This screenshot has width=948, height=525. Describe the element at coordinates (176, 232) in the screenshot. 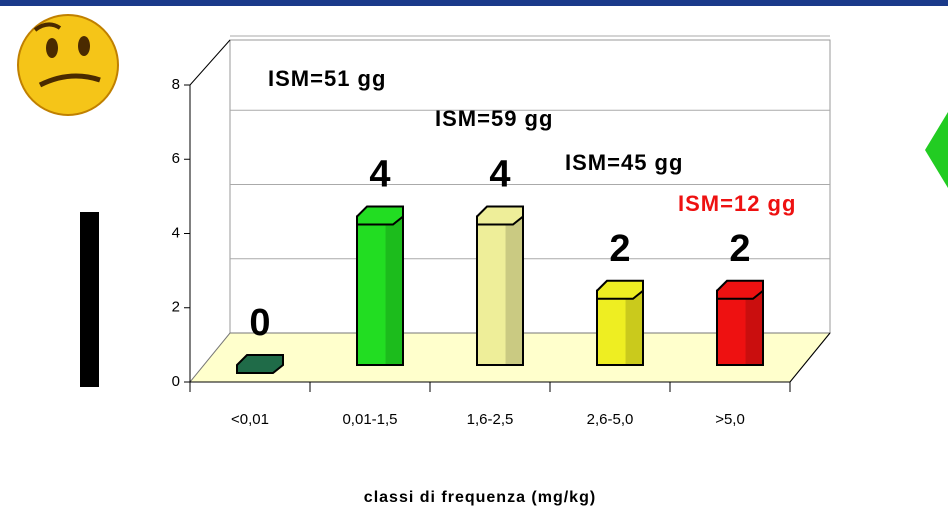

I see `y-tick-label: 4` at that location.